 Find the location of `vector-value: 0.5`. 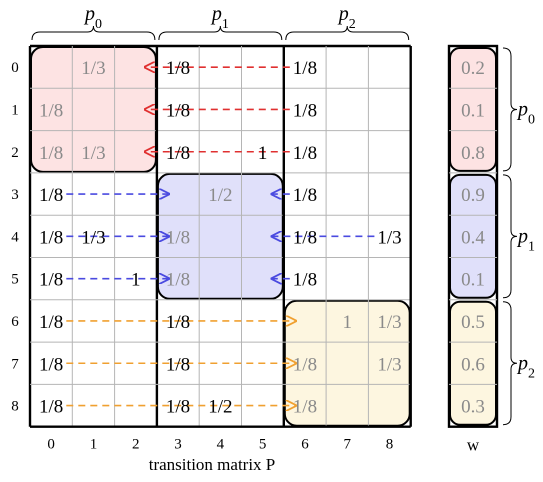

vector-value: 0.5 is located at coordinates (473, 322).